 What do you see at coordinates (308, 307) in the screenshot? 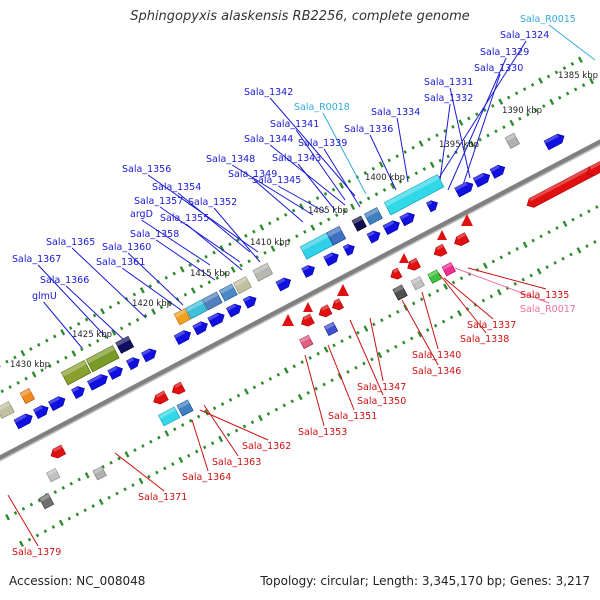
I see `gene-marker` at bounding box center [308, 307].